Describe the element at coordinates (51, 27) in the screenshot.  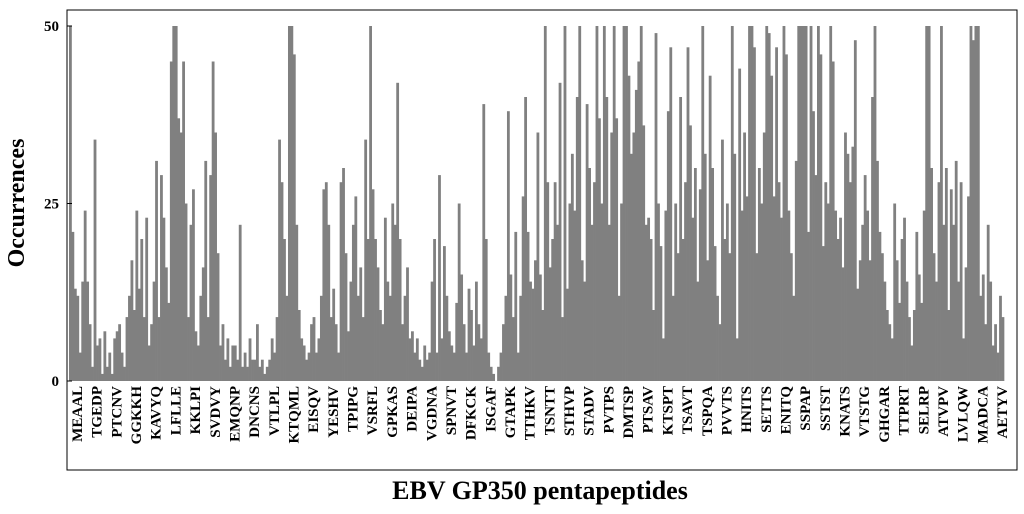
I see `y-tick-label: 50` at that location.